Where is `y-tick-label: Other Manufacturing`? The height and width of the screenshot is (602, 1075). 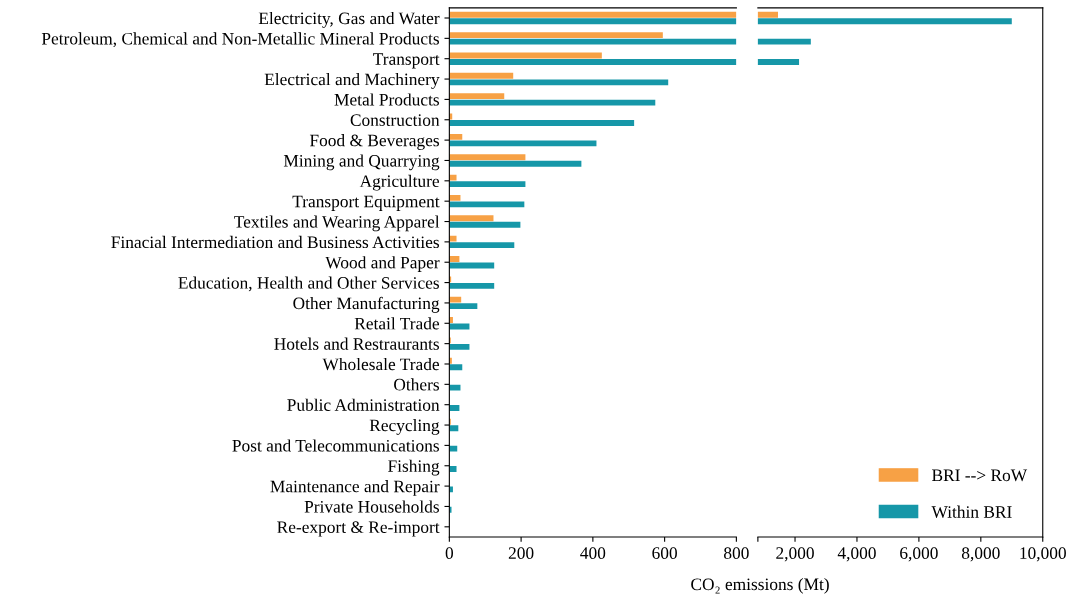
y-tick-label: Other Manufacturing is located at coordinates (366, 304).